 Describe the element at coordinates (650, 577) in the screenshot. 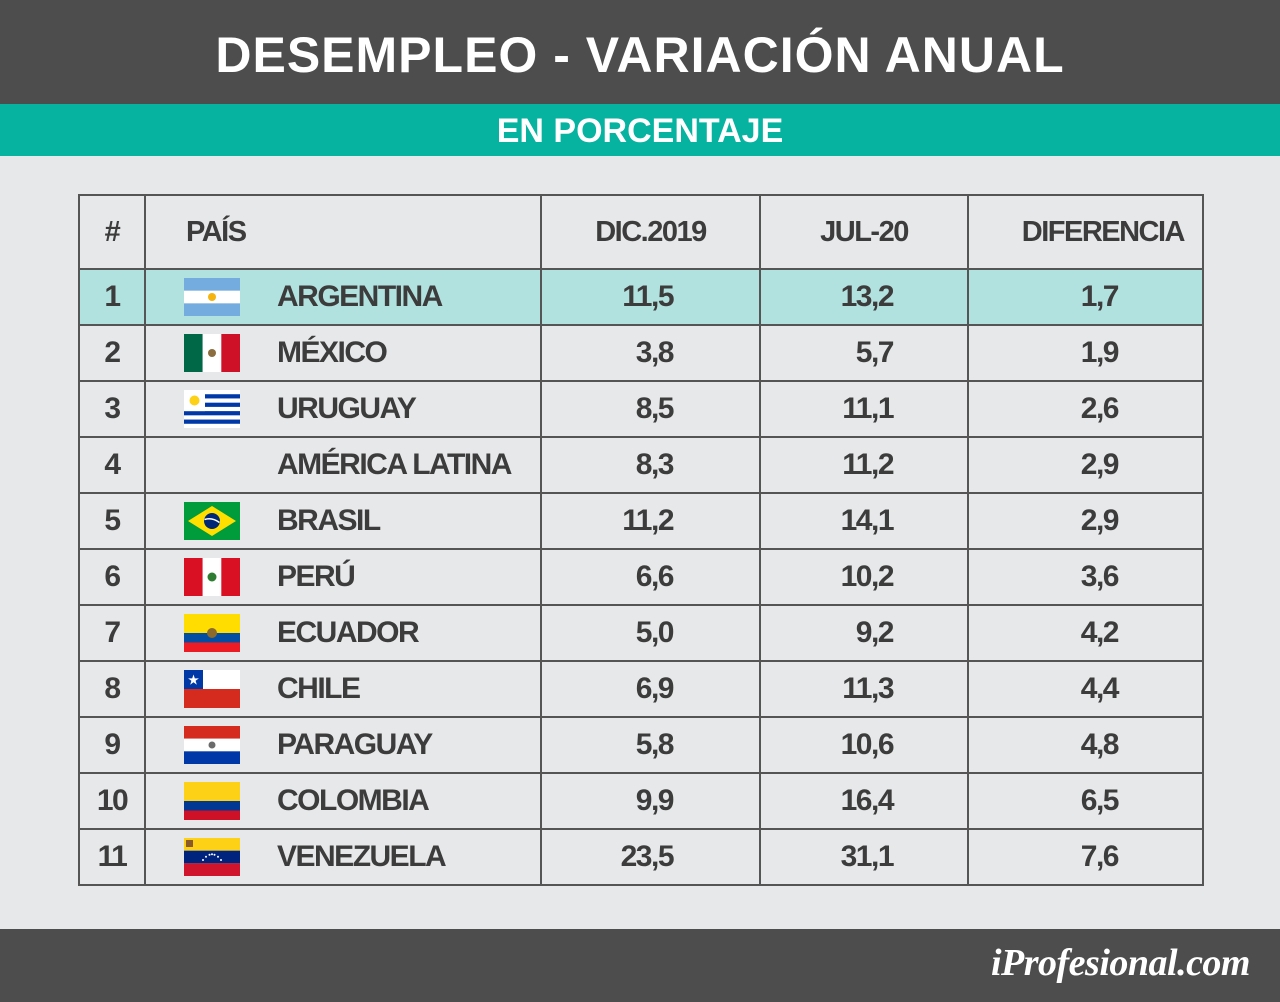

I see `cell-dic2019: 6,6` at that location.